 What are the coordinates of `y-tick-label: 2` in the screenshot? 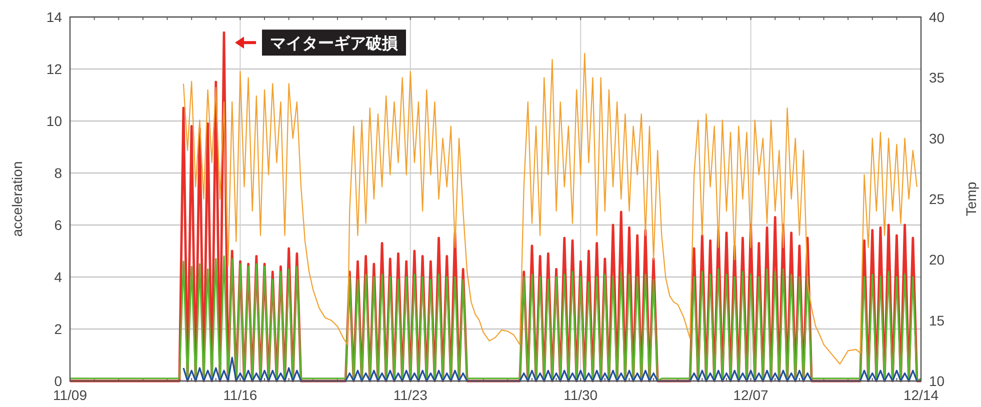 It's located at (58, 329).